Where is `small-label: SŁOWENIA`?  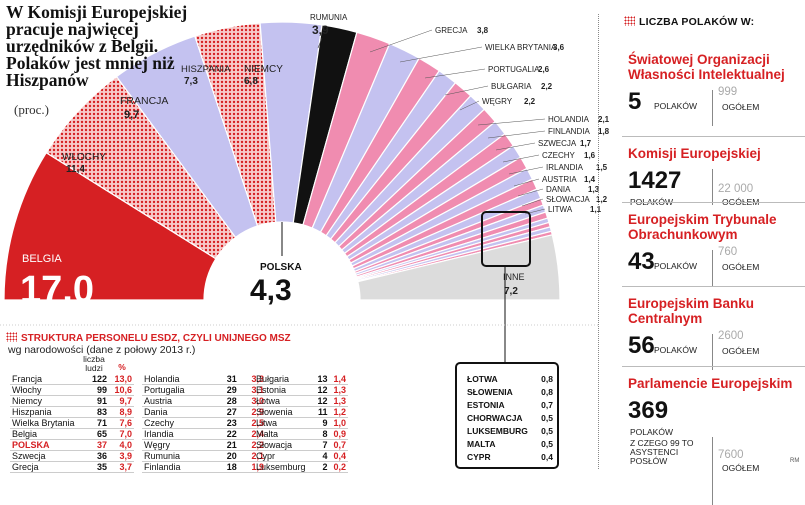
small-label: SŁOWENIA is located at coordinates (490, 392).